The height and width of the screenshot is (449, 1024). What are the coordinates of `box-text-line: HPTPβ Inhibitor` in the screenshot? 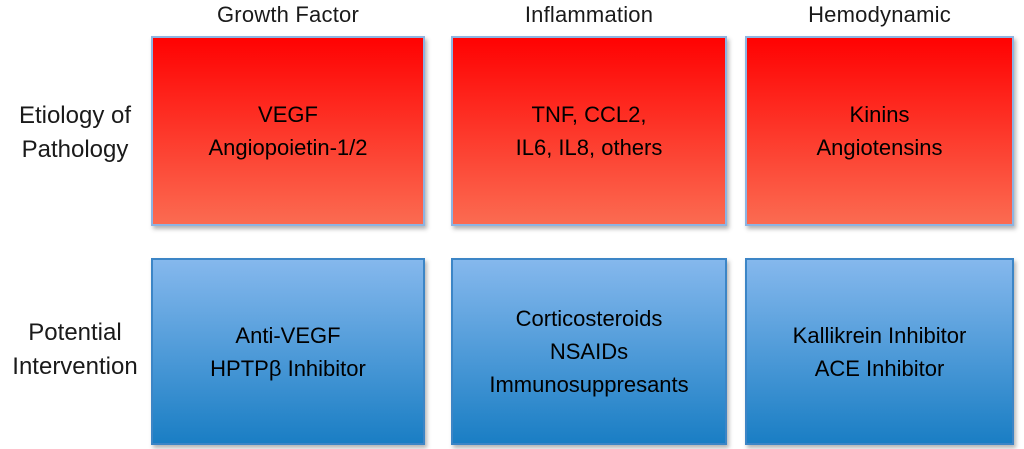 It's located at (288, 368).